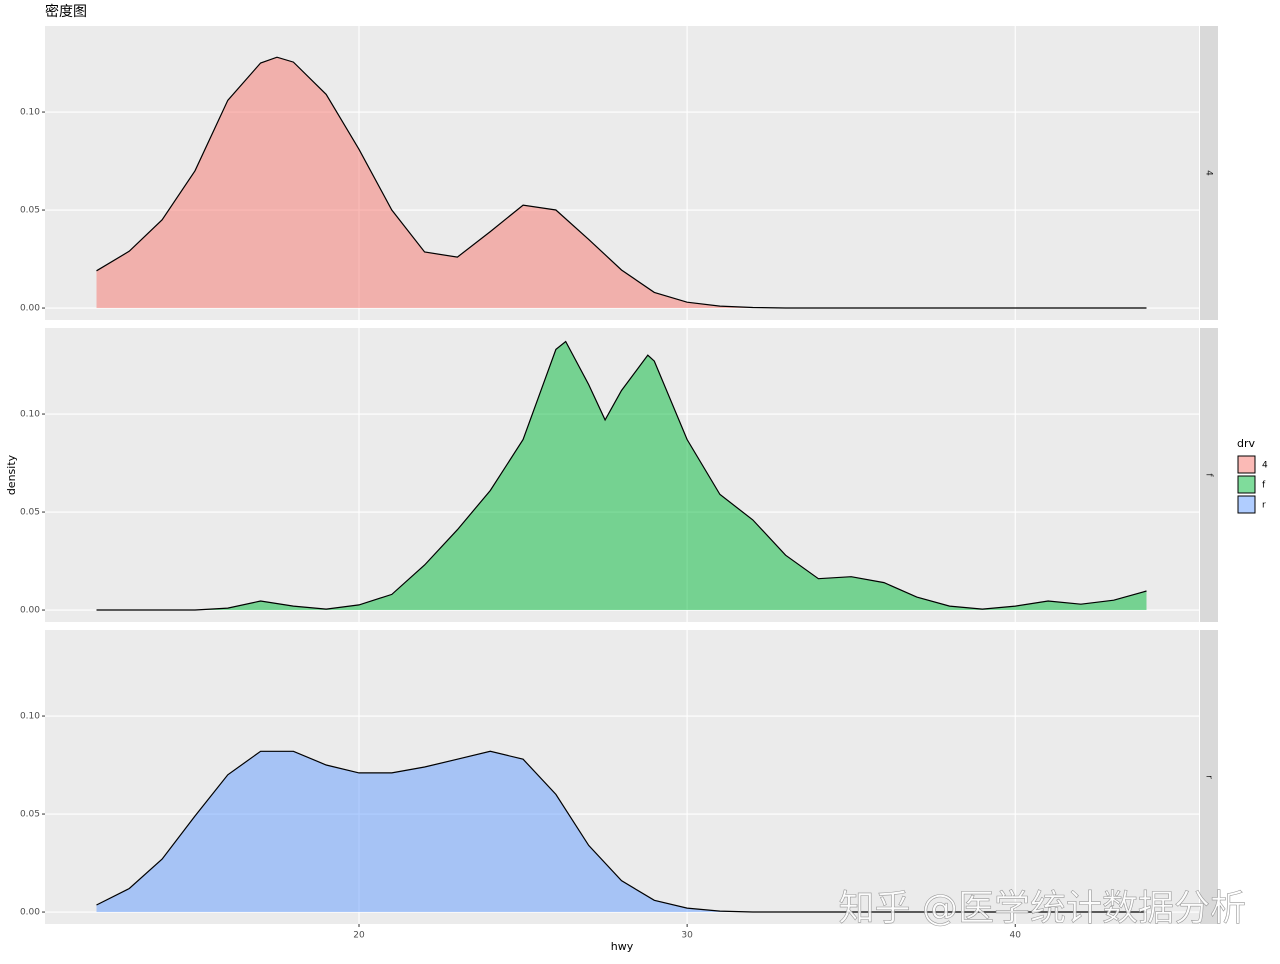 Image resolution: width=1280 pixels, height=964 pixels. Describe the element at coordinates (11, 474) in the screenshot. I see `y-axis-label: density` at that location.